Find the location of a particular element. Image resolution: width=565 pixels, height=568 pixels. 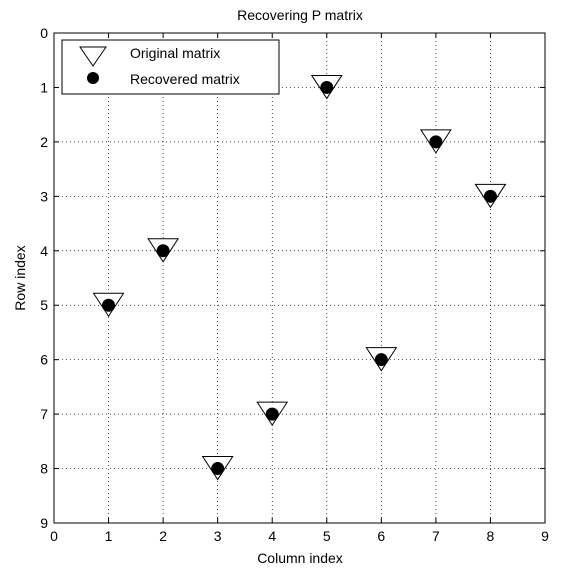

legend-filled-circle-icon is located at coordinates (93, 78).